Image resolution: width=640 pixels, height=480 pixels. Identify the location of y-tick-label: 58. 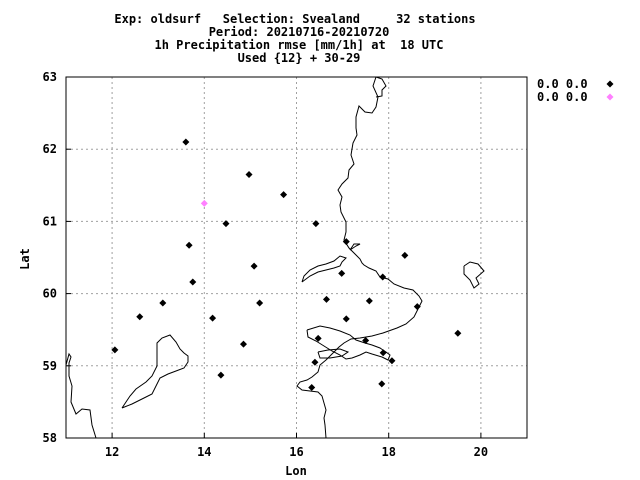
(50, 438).